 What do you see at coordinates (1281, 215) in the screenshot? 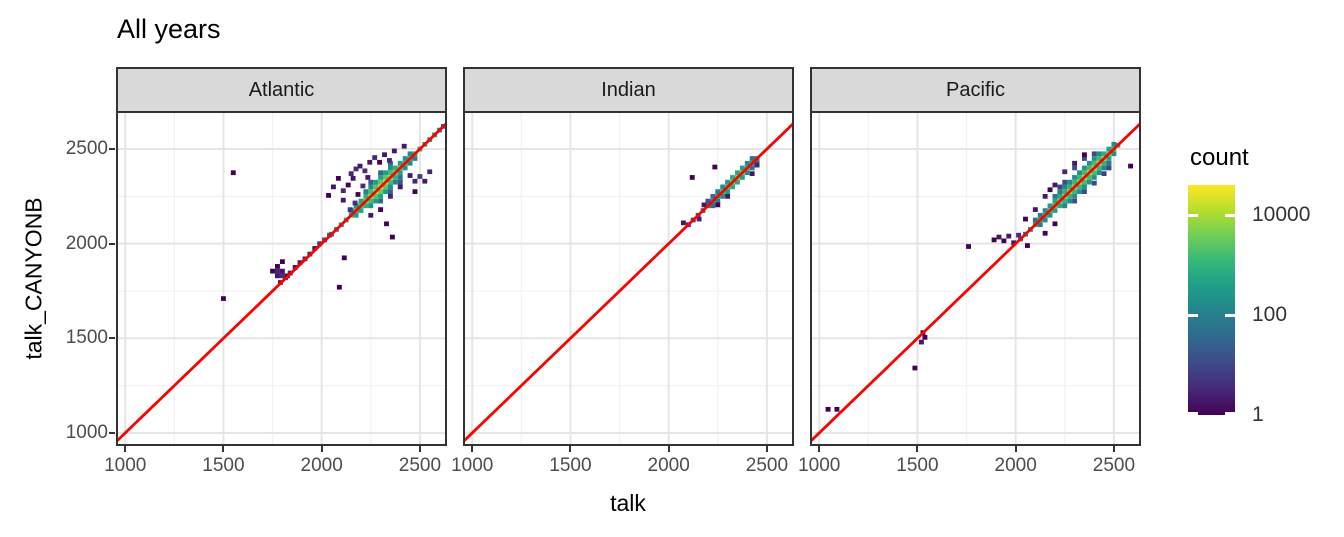
I see `colorbar-label: 10000` at bounding box center [1281, 215].